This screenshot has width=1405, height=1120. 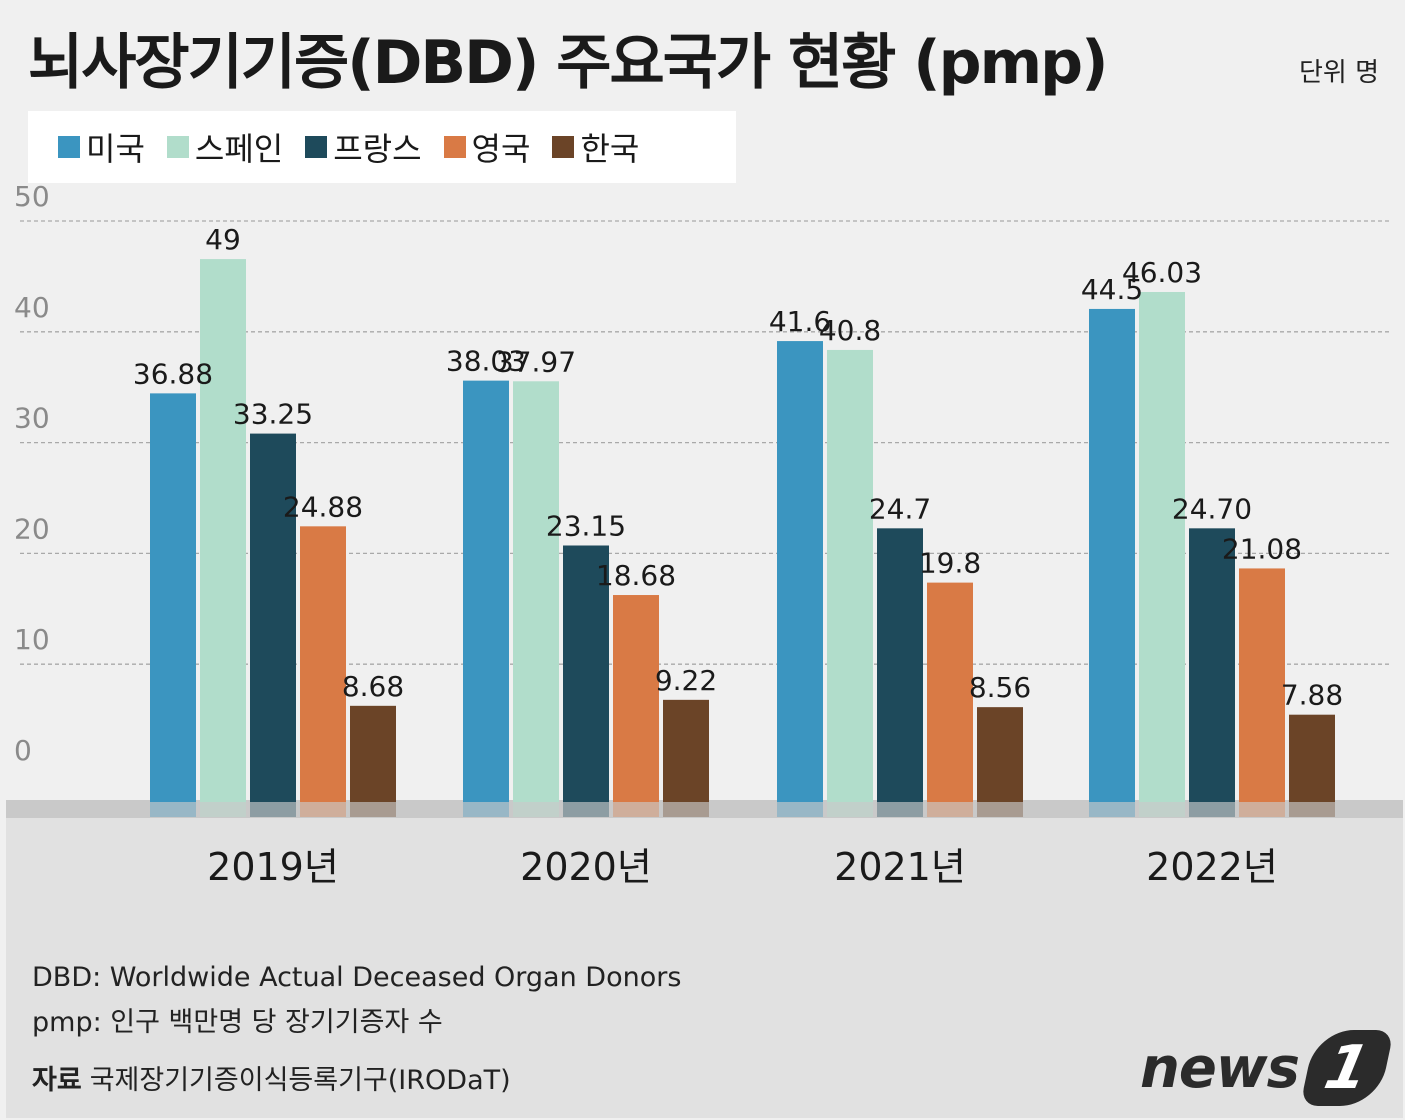 I want to click on data-label-2-1: 40.8, so click(x=850, y=330).